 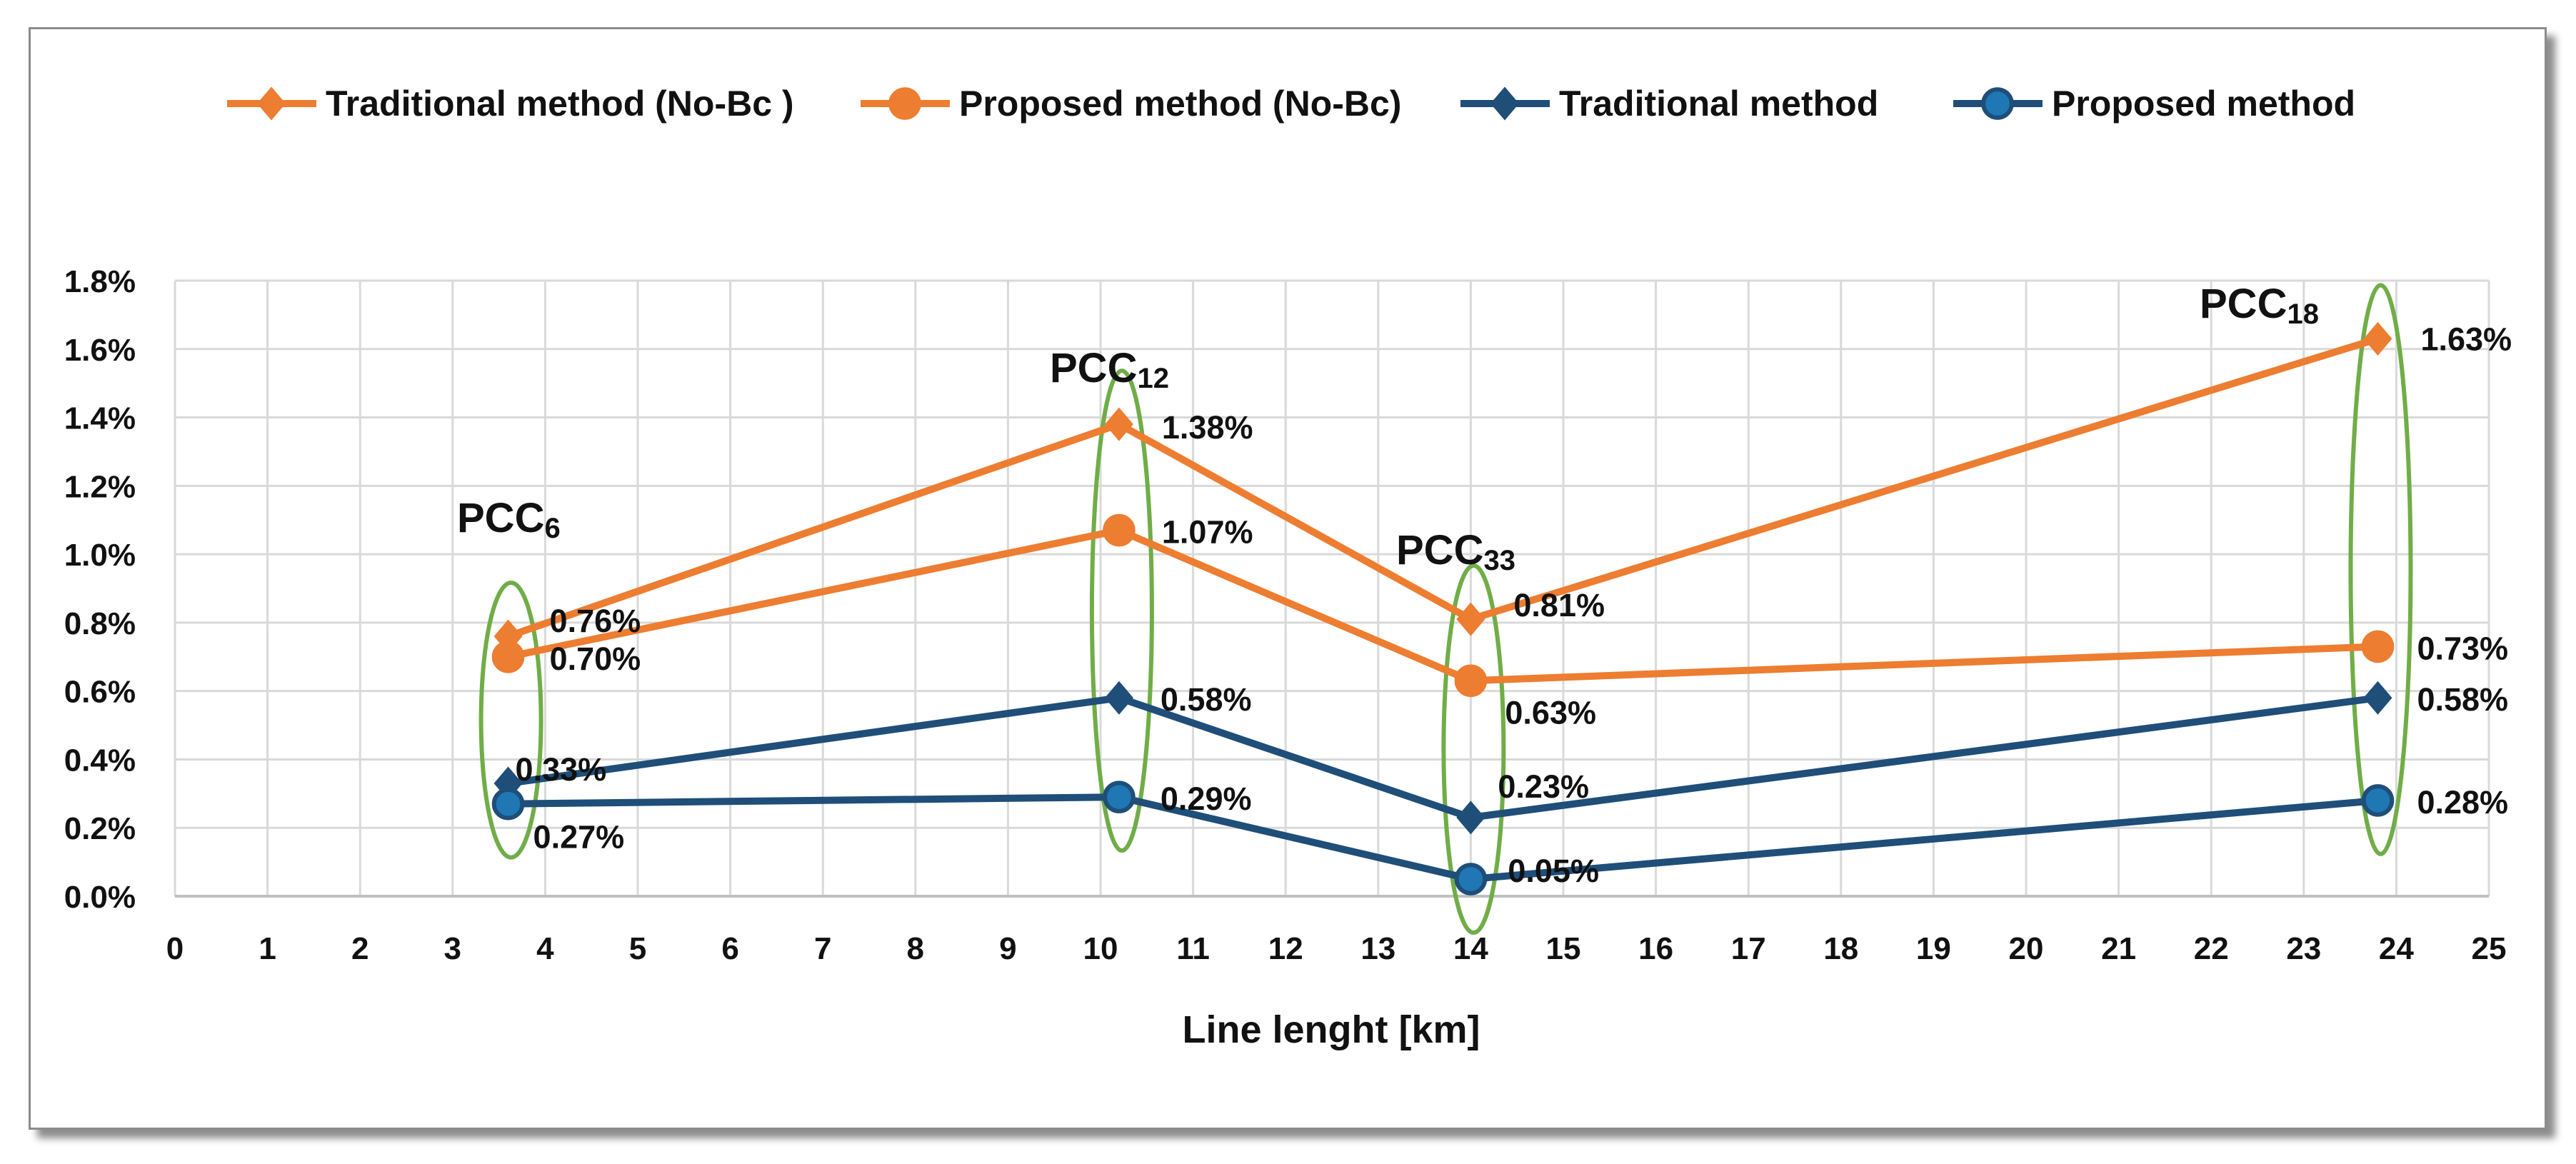 I want to click on x-tick-label: 21, so click(x=2118, y=948).